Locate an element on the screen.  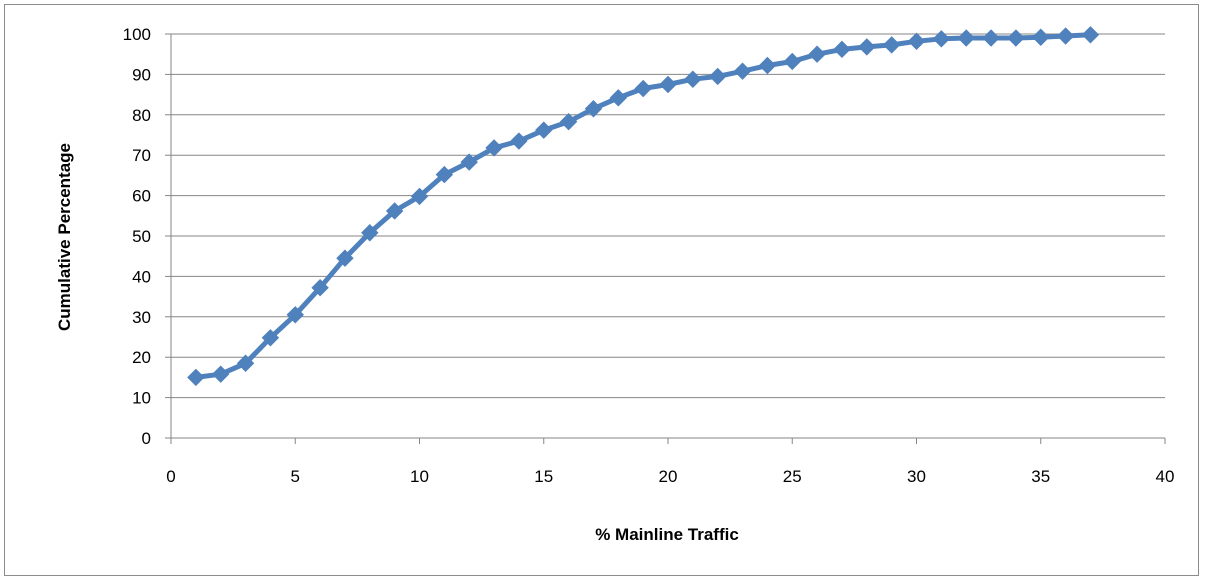
y-tick-label: 60 is located at coordinates (141, 196).